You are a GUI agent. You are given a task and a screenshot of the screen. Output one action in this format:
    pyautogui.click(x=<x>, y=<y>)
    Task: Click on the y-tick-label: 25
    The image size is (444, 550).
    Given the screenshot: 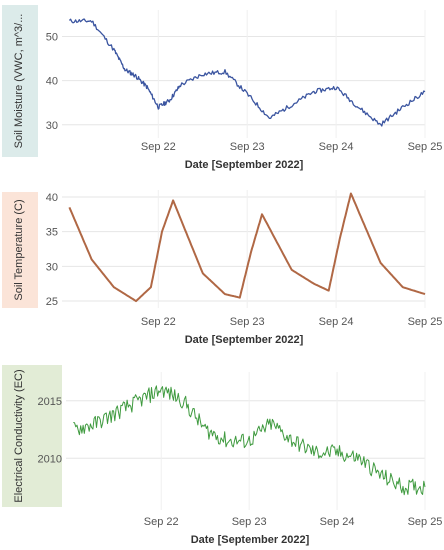 What is the action you would take?
    pyautogui.click(x=52, y=302)
    